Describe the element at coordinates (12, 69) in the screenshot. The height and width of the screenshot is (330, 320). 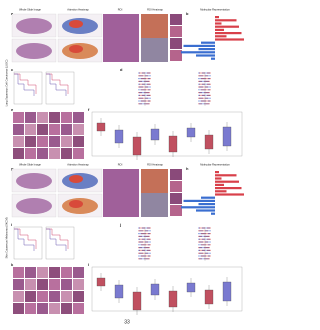
I see `panel-letter: c` at that location.